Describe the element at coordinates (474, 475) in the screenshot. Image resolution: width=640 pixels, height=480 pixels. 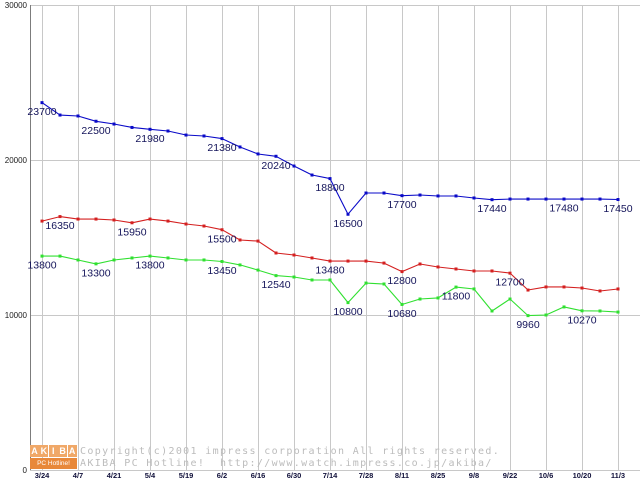
I see `x-tick-label: 9/8` at that location.